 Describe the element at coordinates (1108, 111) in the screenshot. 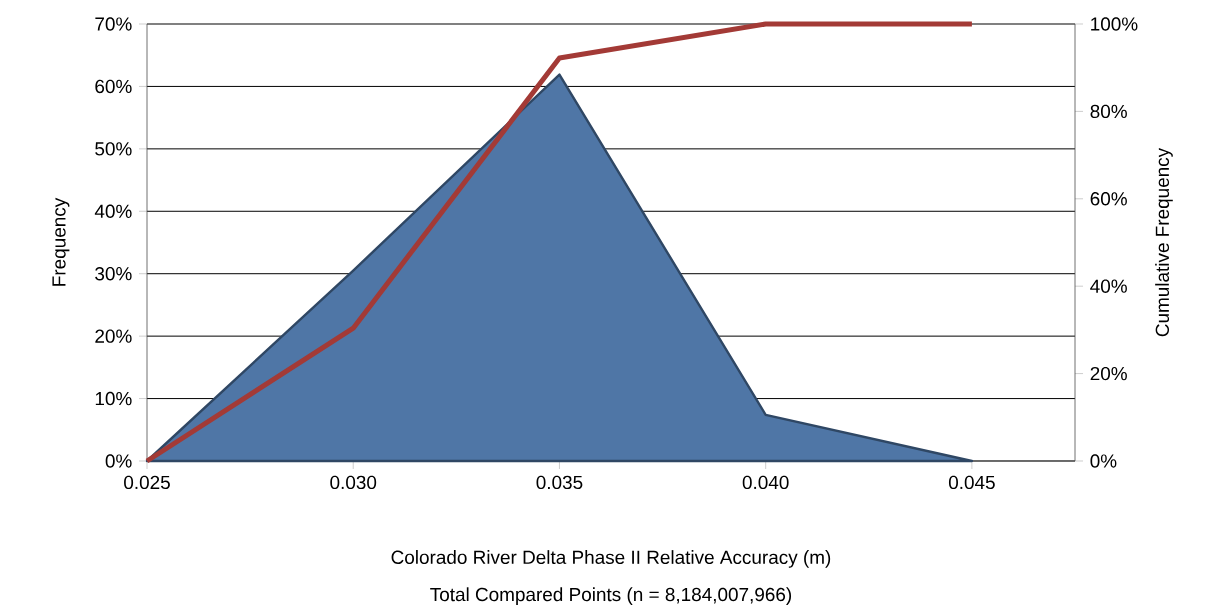

I see `y2-tick-label: 80%` at that location.